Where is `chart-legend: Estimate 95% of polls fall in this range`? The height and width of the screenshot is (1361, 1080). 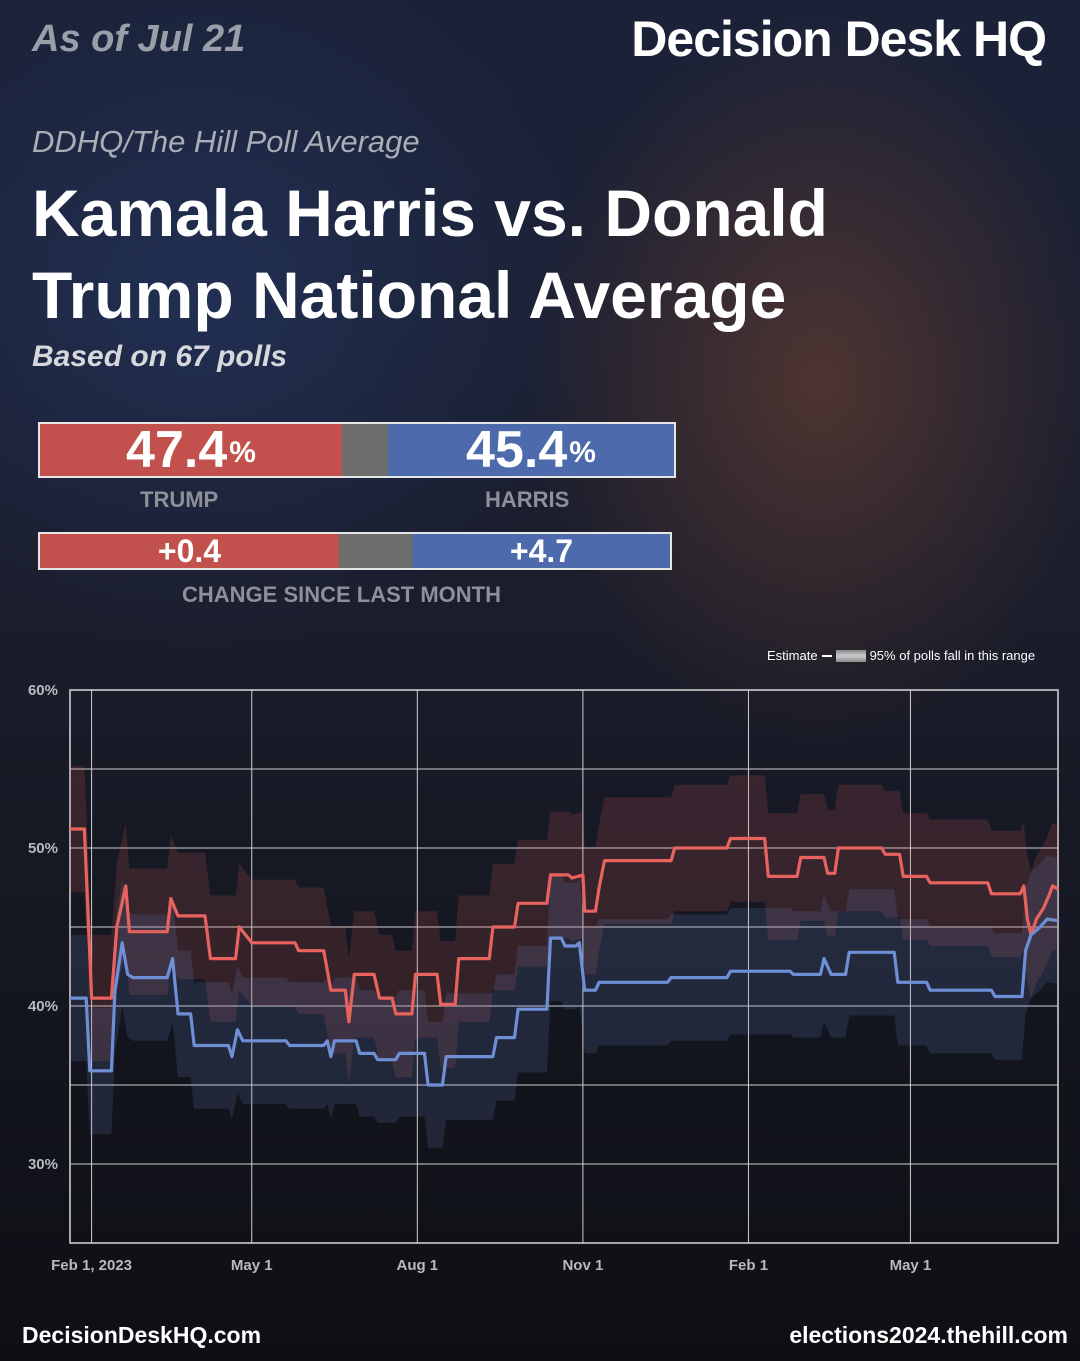 chart-legend: Estimate 95% of polls fall in this range is located at coordinates (901, 655).